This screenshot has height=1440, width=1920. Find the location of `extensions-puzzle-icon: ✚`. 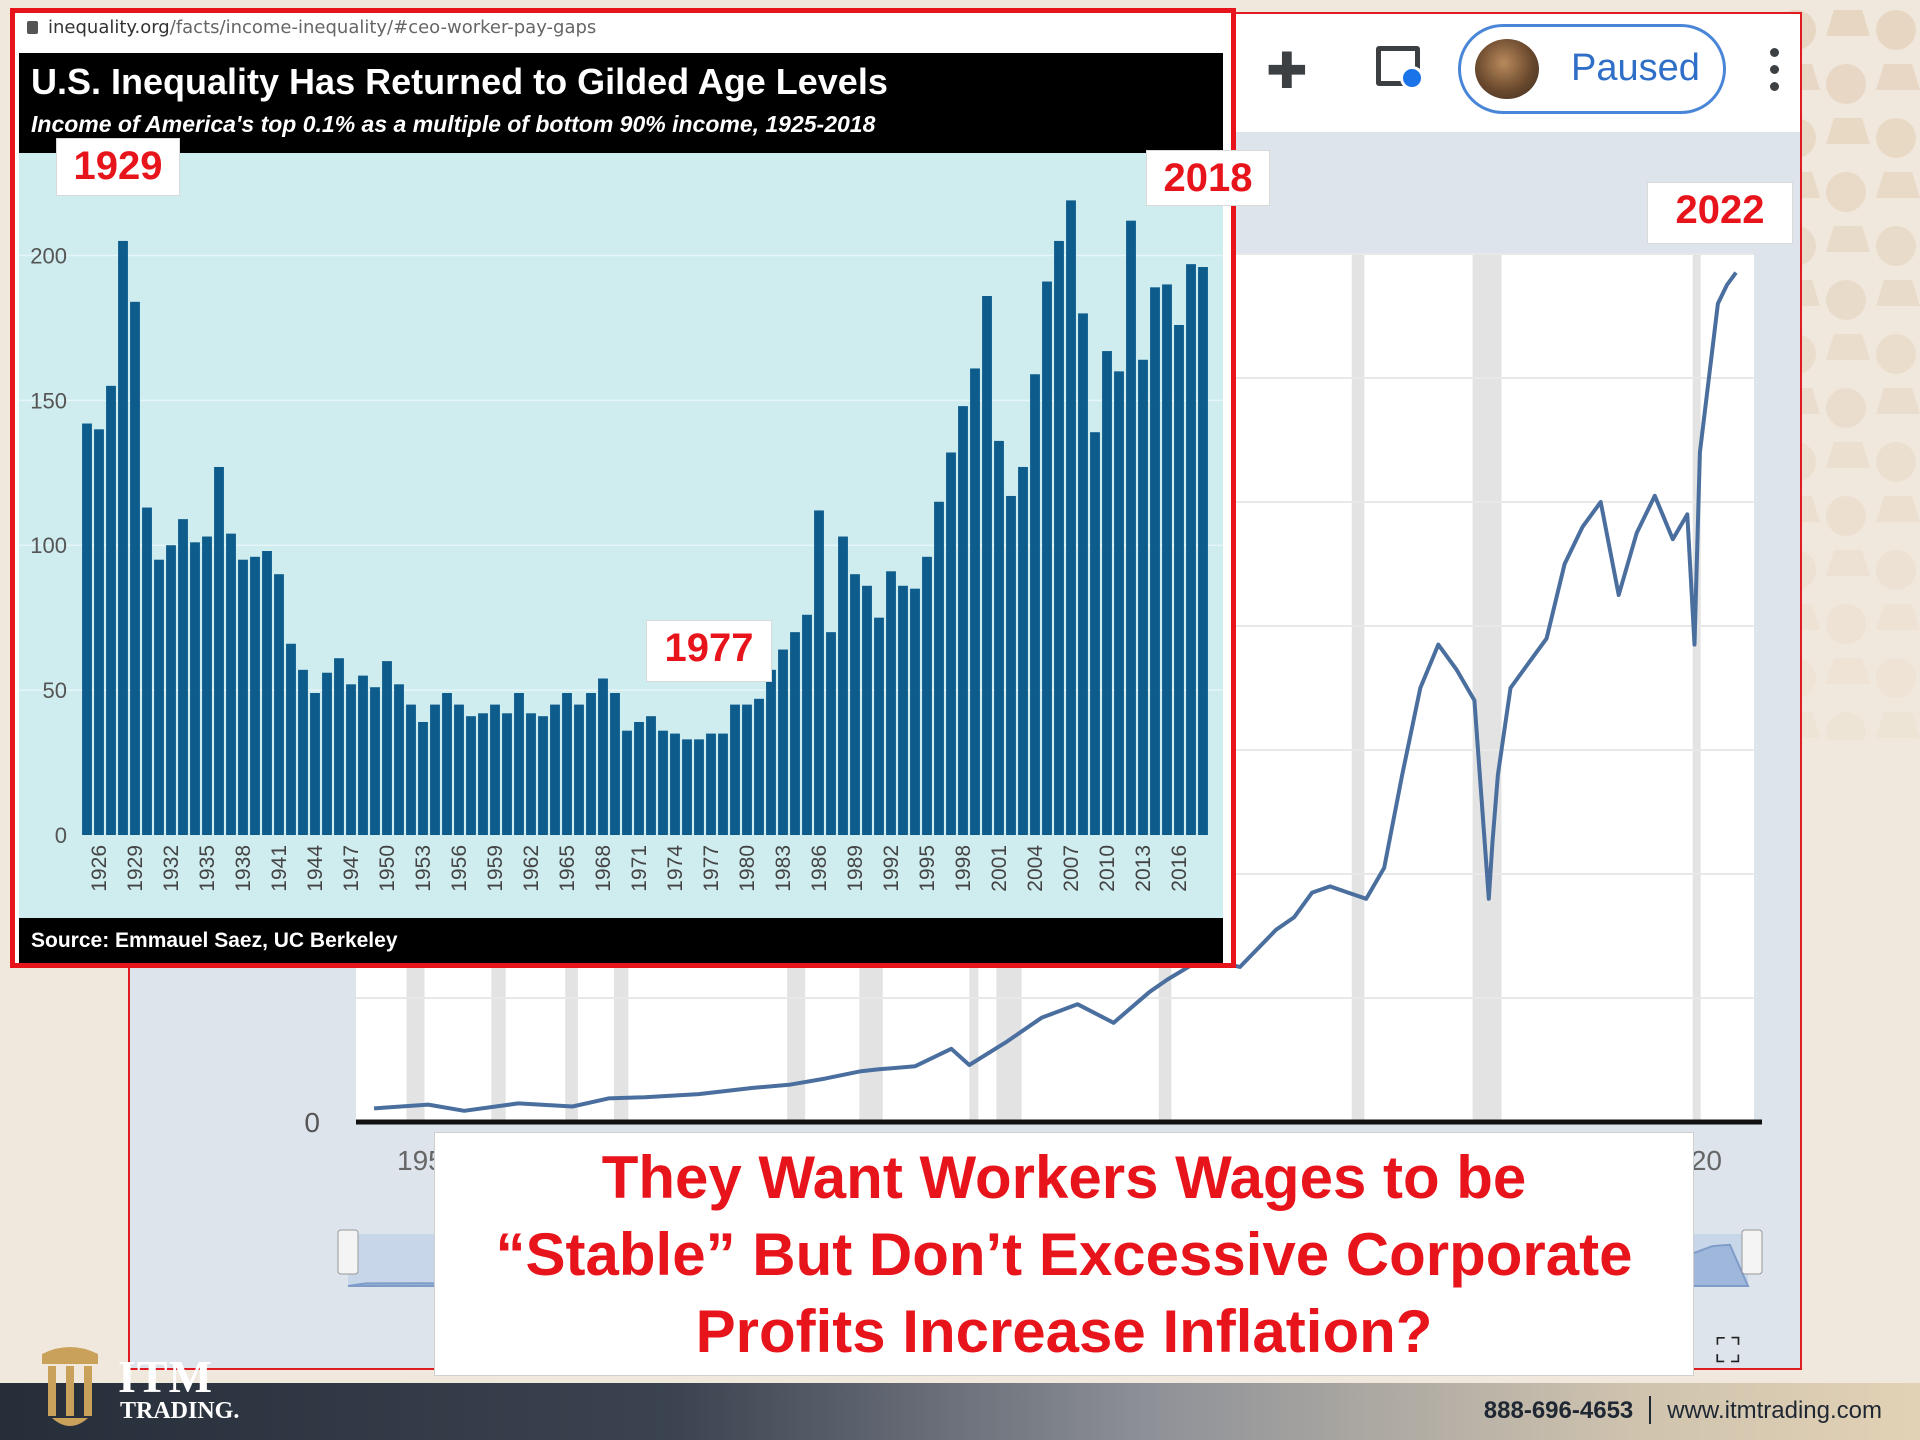

extensions-puzzle-icon: ✚ is located at coordinates (1287, 71).